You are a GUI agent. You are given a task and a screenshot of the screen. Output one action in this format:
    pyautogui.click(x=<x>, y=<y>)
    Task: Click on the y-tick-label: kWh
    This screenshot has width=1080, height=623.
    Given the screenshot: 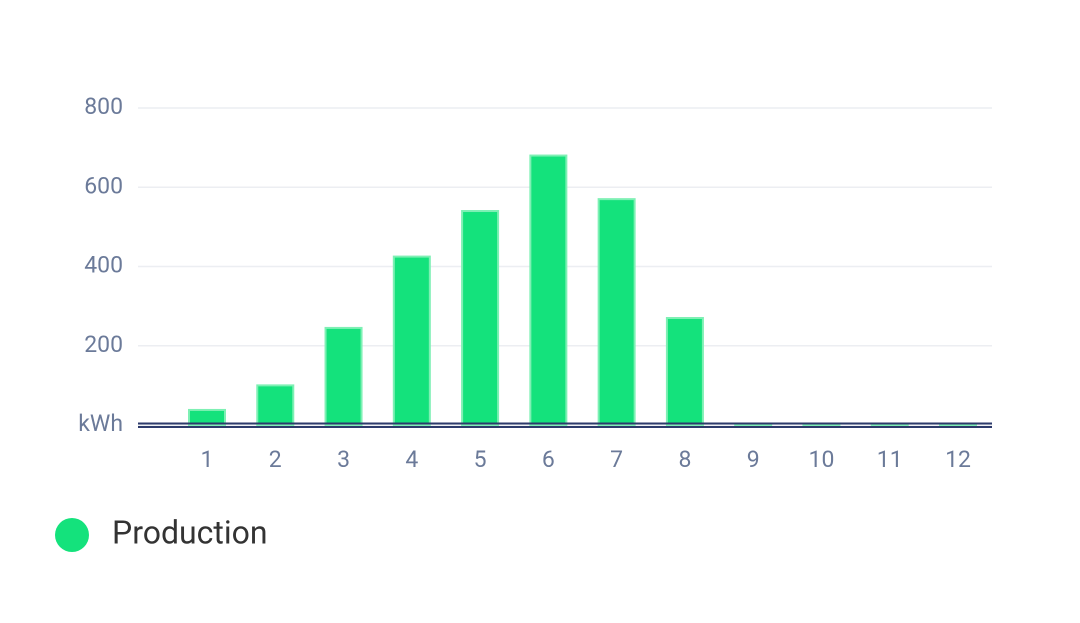 What is the action you would take?
    pyautogui.click(x=100, y=423)
    